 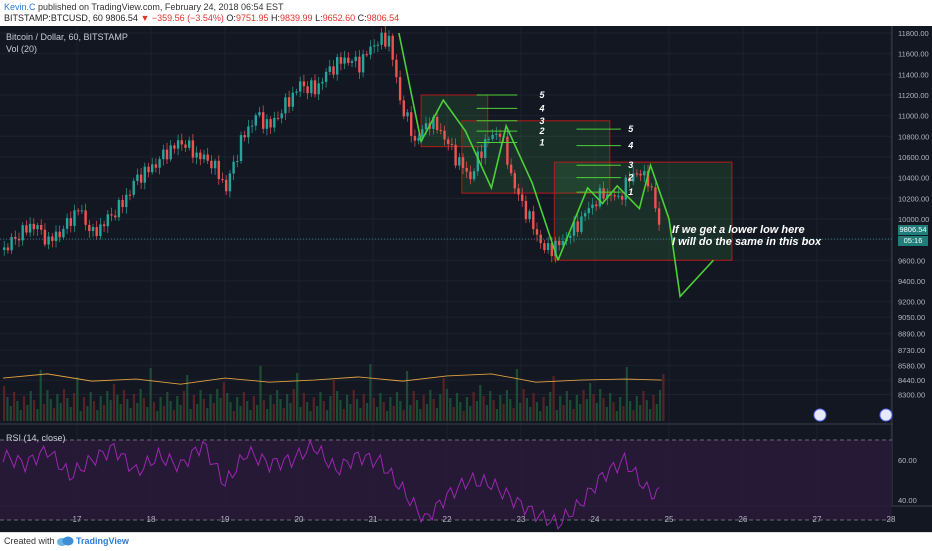 I want to click on price-axis-label: 10800.00, so click(x=913, y=136).